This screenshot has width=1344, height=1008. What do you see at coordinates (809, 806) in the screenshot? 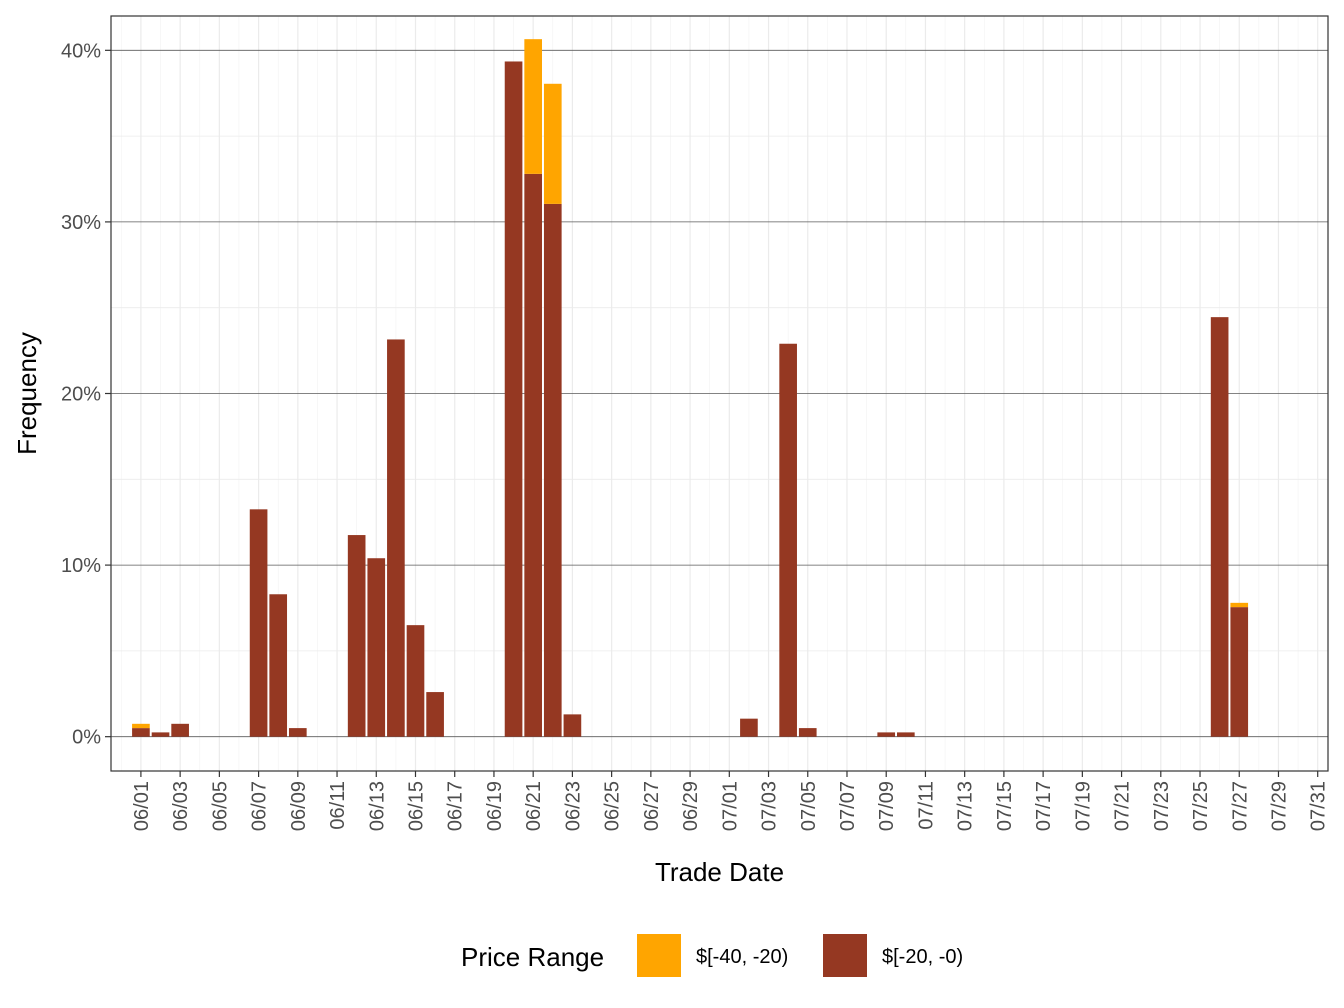
I see `x-tick-label: 07/05` at bounding box center [809, 806].